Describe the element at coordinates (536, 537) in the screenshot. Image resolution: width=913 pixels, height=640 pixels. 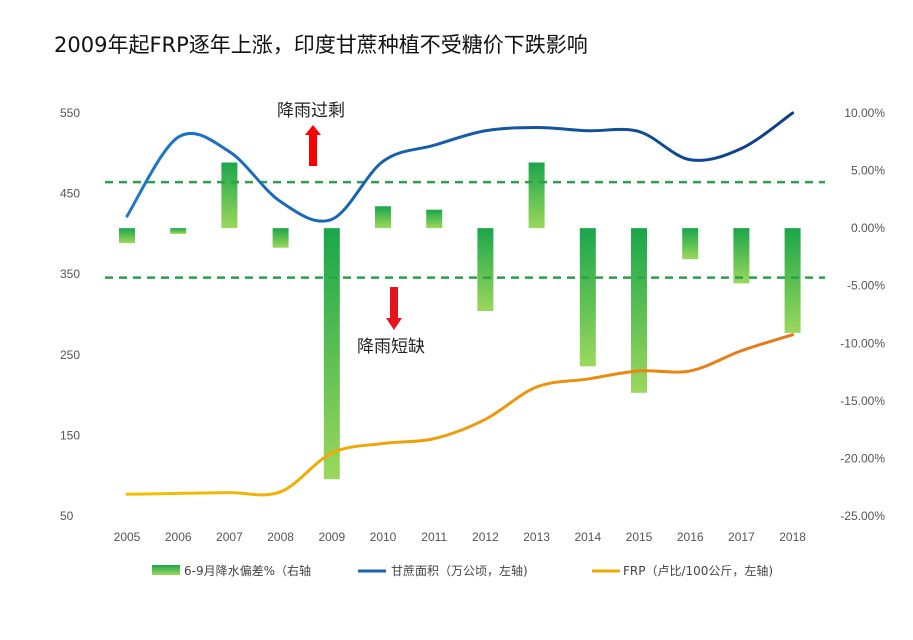
I see `x-tick-label: 2013` at that location.